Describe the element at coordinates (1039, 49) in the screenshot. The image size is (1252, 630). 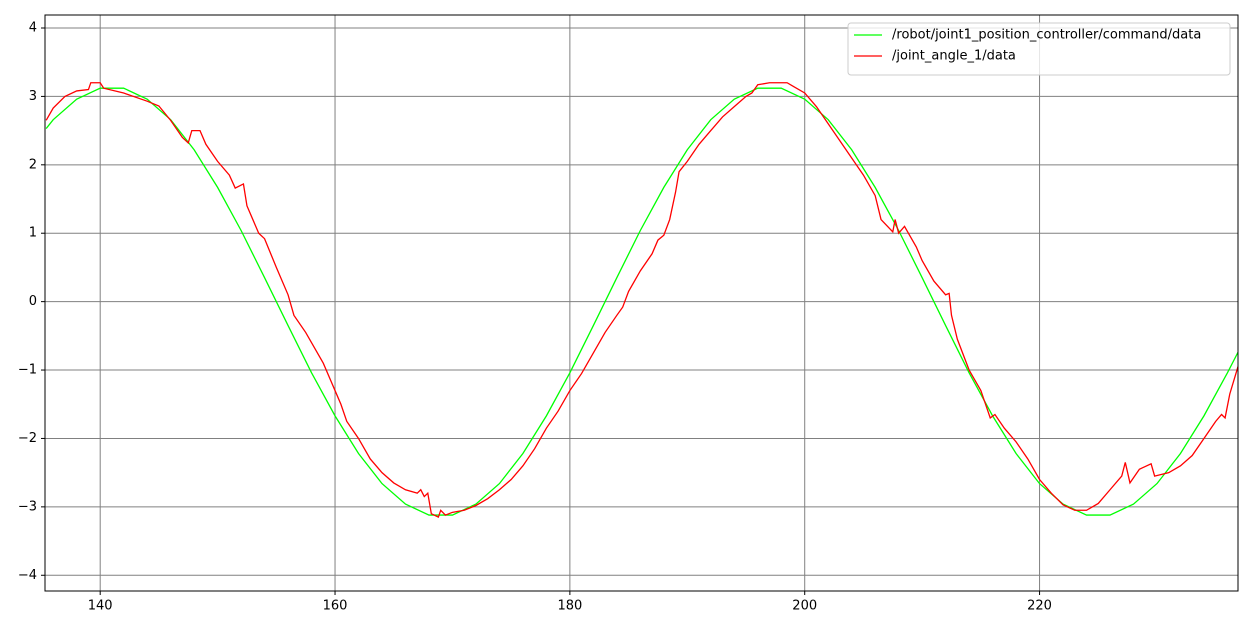
I see `legend-box` at that location.